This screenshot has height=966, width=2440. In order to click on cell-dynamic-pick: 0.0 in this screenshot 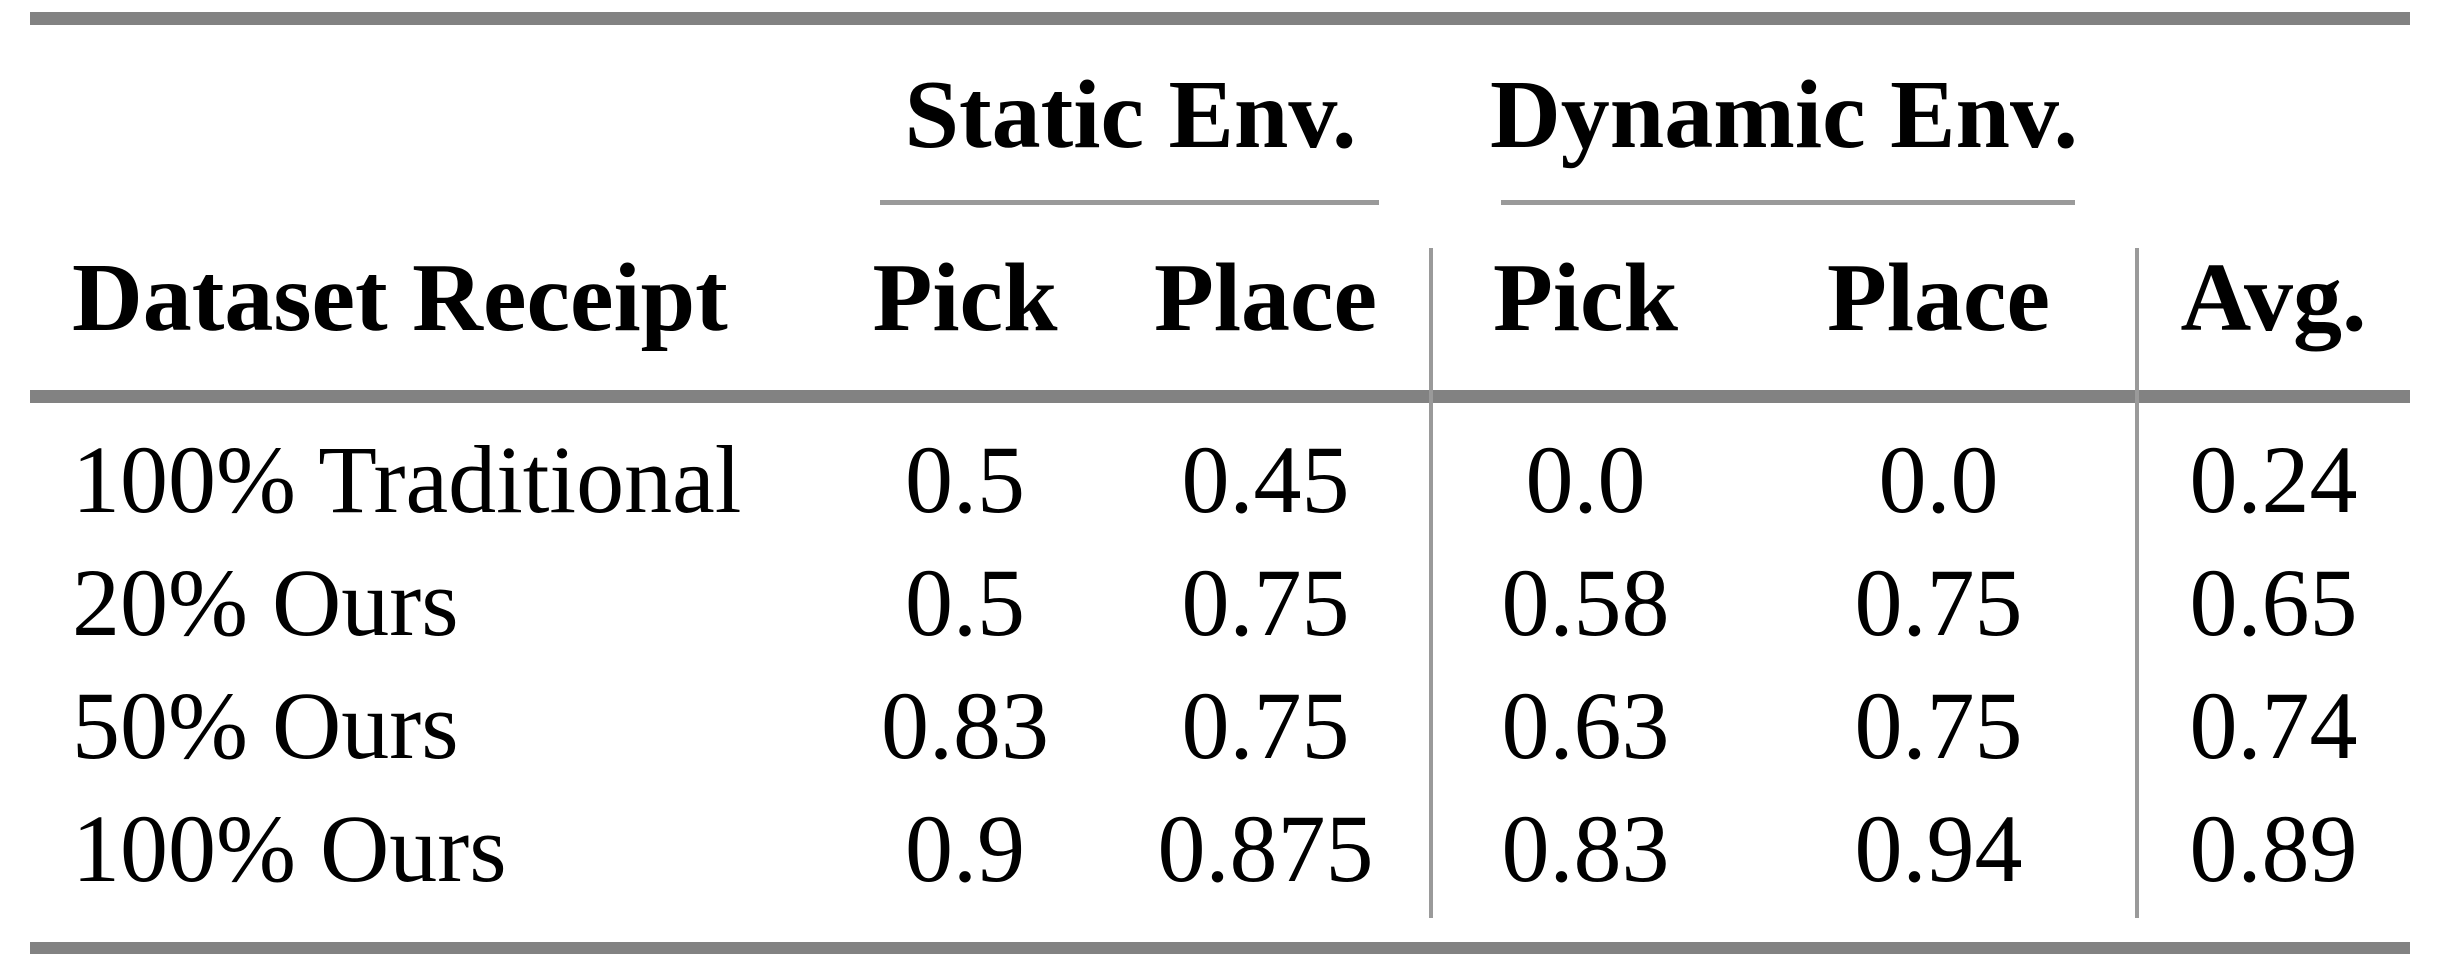, I will do `click(1585, 479)`.